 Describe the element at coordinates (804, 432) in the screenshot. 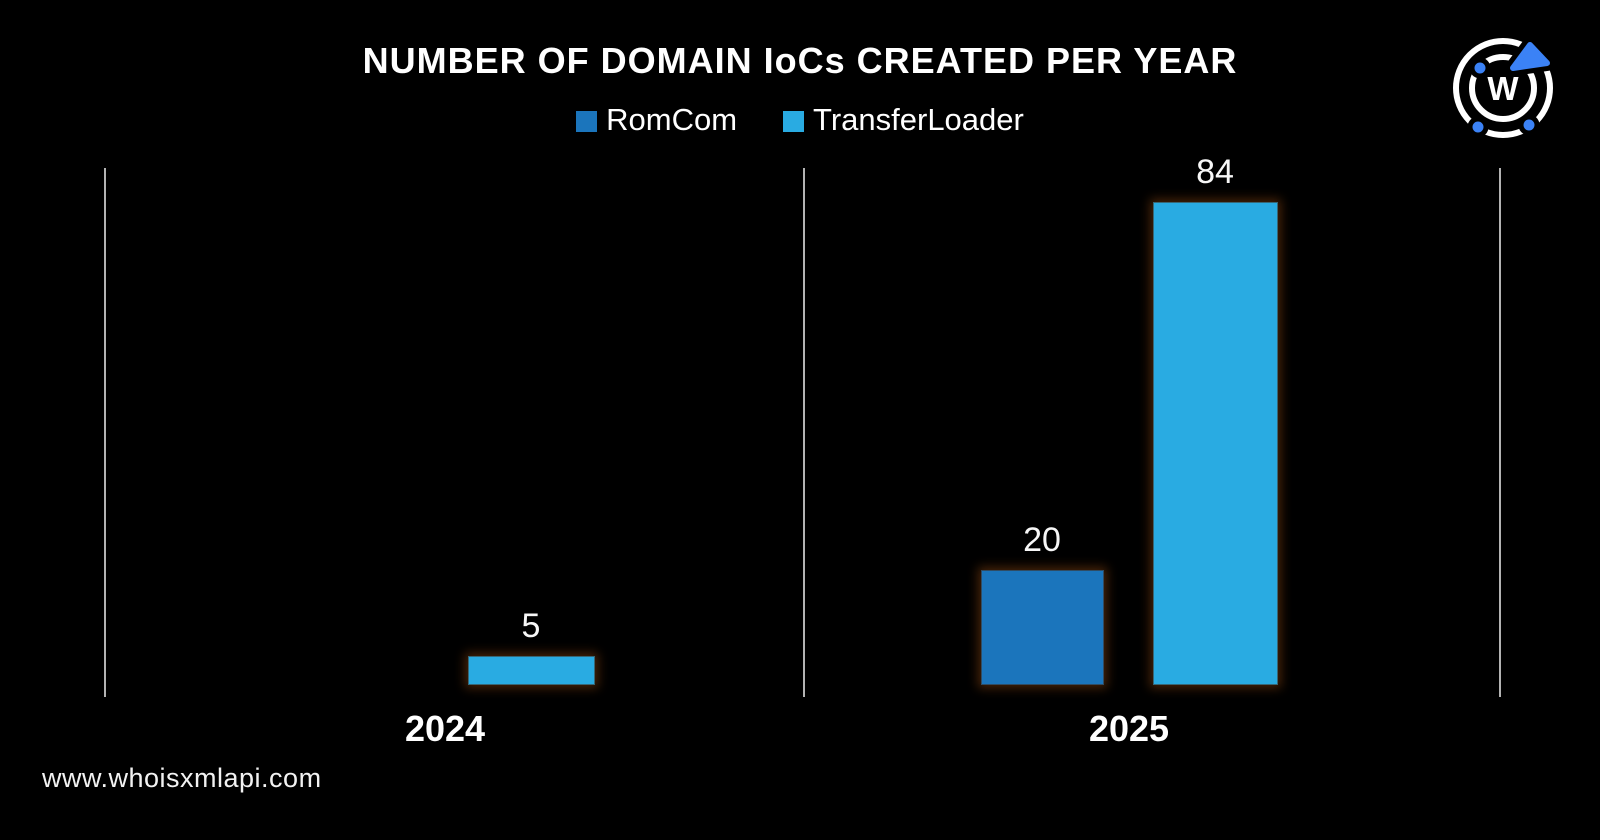

I see `axis-line-middle` at that location.